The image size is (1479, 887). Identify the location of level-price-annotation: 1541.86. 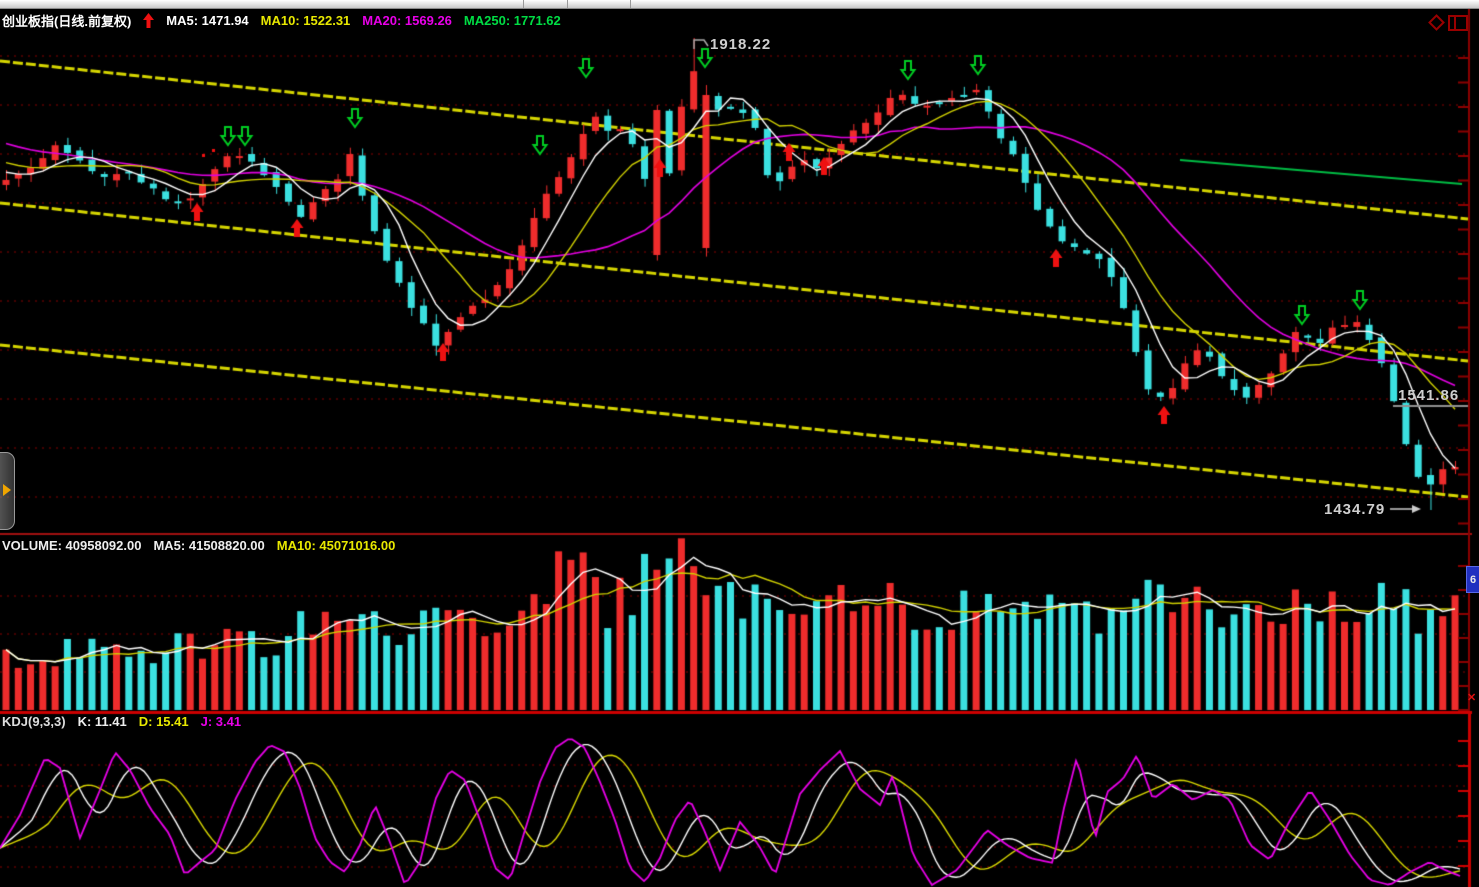
(1429, 395).